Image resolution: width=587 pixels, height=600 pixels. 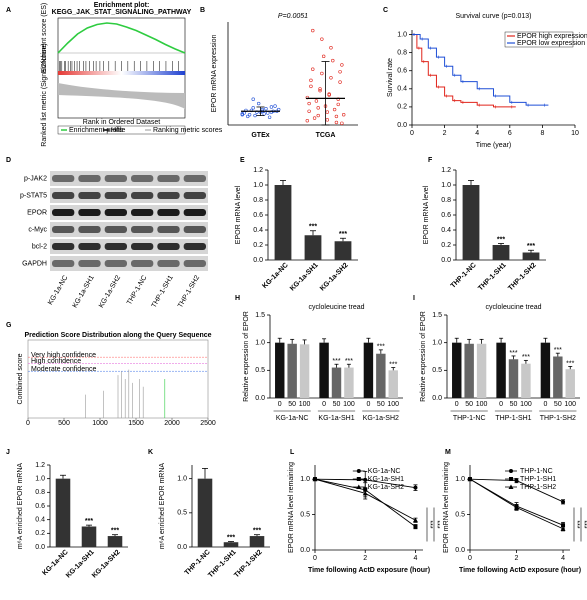 I want to click on x-axis-label: Time (year), so click(x=494, y=145).